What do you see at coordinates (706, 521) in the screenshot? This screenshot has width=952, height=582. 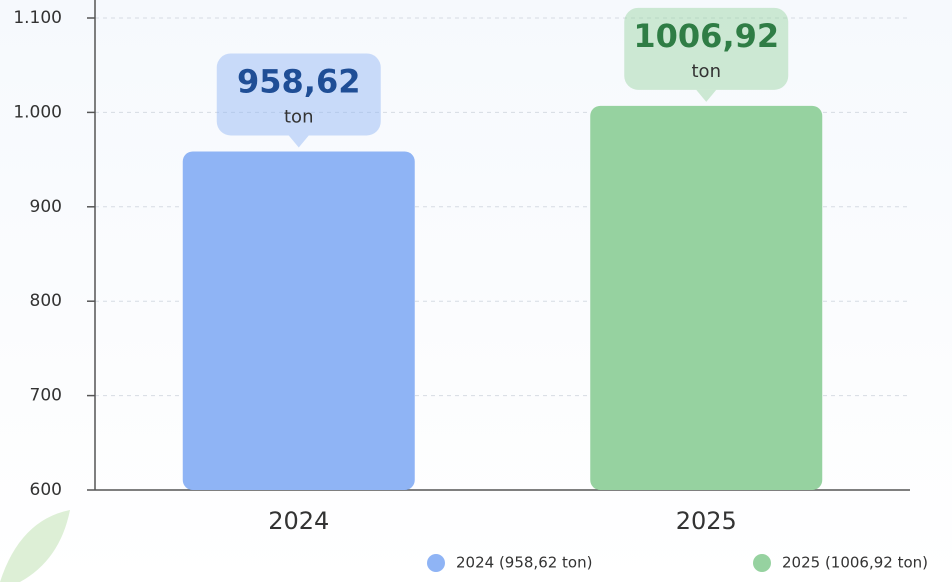 I see `x-tick-label: 2025` at bounding box center [706, 521].